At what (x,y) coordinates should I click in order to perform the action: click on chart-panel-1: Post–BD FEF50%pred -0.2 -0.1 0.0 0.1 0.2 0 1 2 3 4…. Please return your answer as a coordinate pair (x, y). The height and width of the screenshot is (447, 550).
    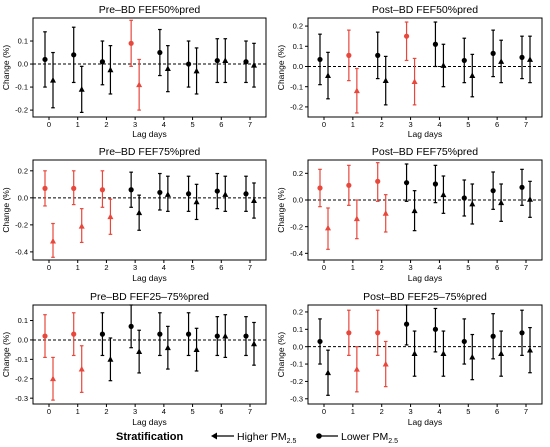
    Looking at the image, I should click on (409, 71).